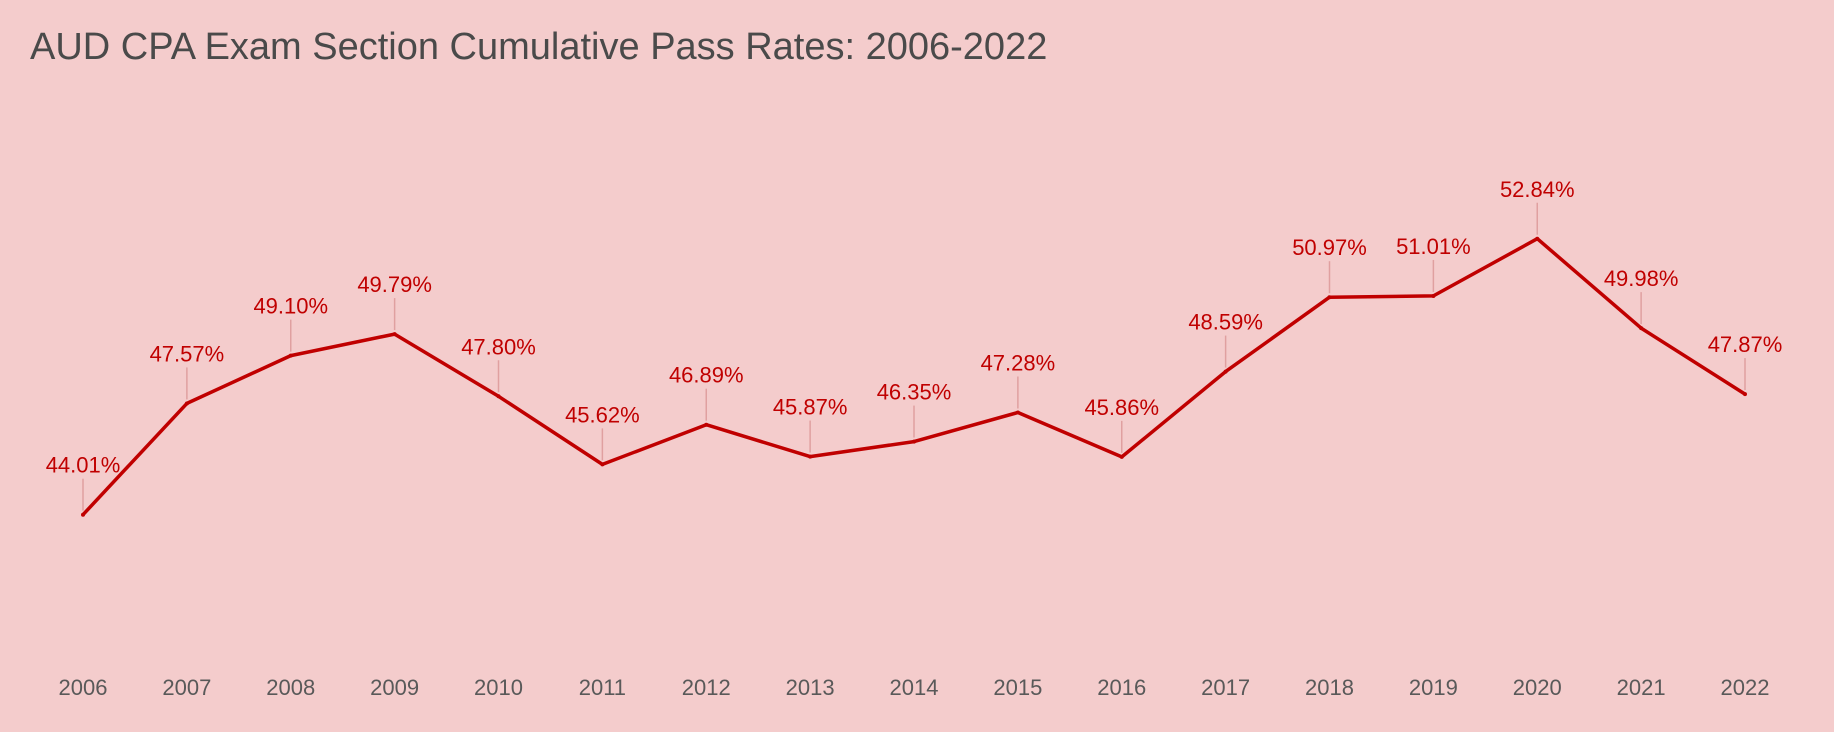  What do you see at coordinates (810, 687) in the screenshot?
I see `x-tick-label: 2013` at bounding box center [810, 687].